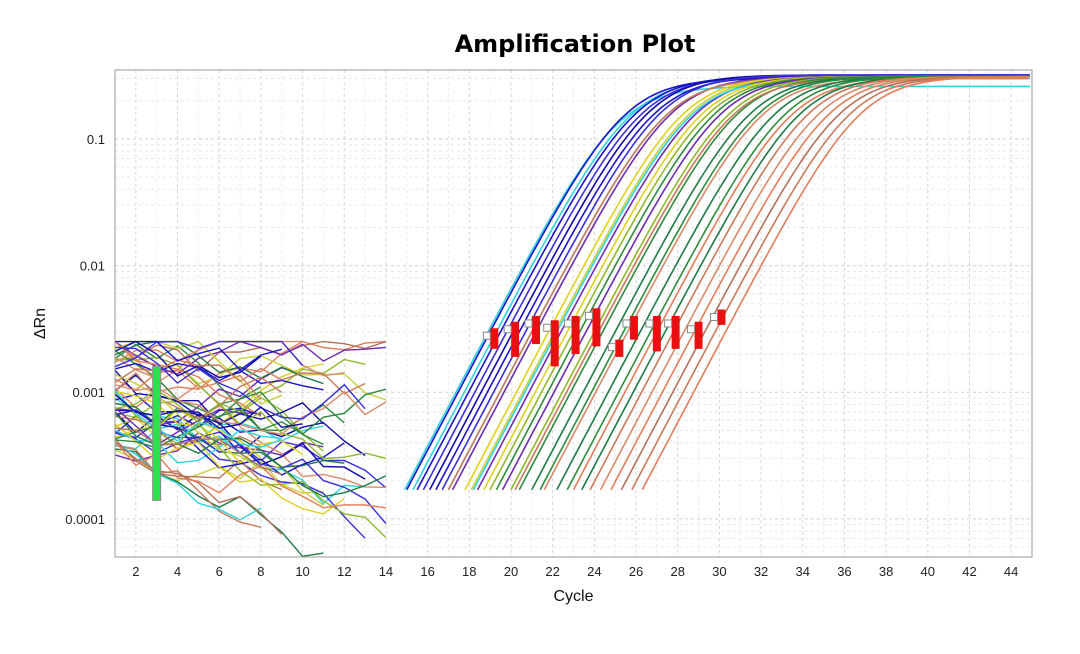  I want to click on baseline-start-marker, so click(157, 433).